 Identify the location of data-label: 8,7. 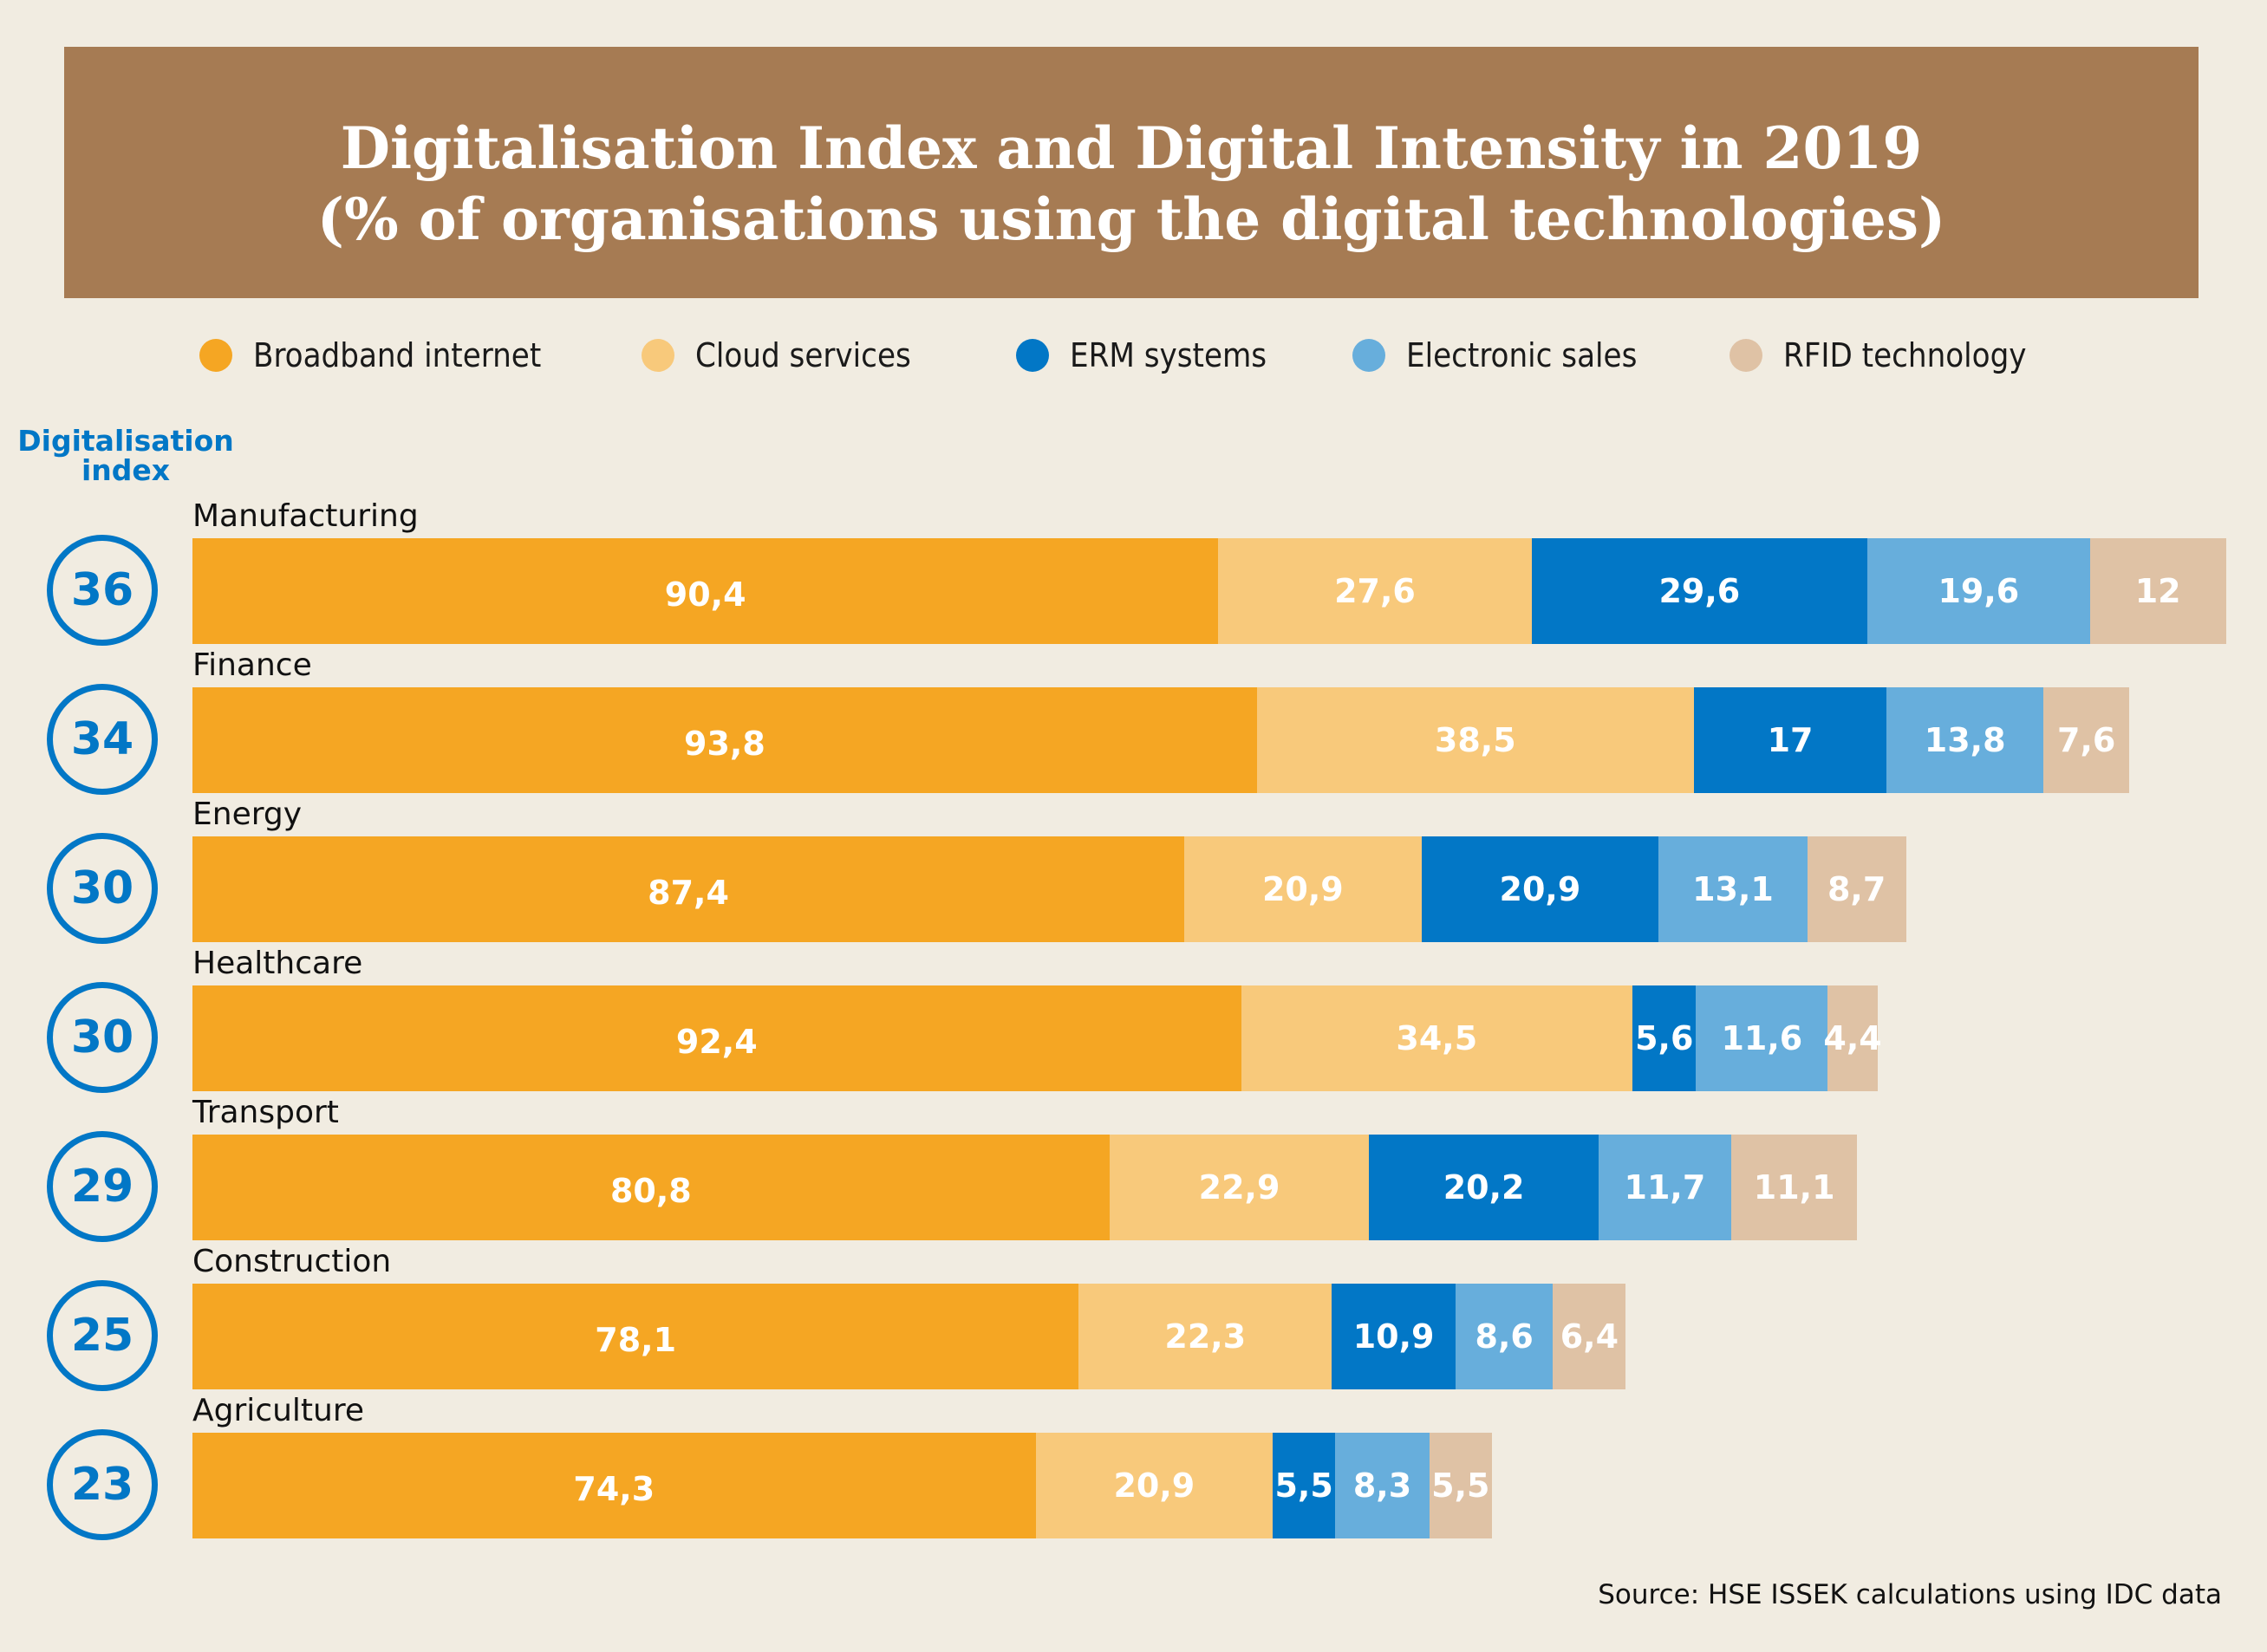
(1857, 889).